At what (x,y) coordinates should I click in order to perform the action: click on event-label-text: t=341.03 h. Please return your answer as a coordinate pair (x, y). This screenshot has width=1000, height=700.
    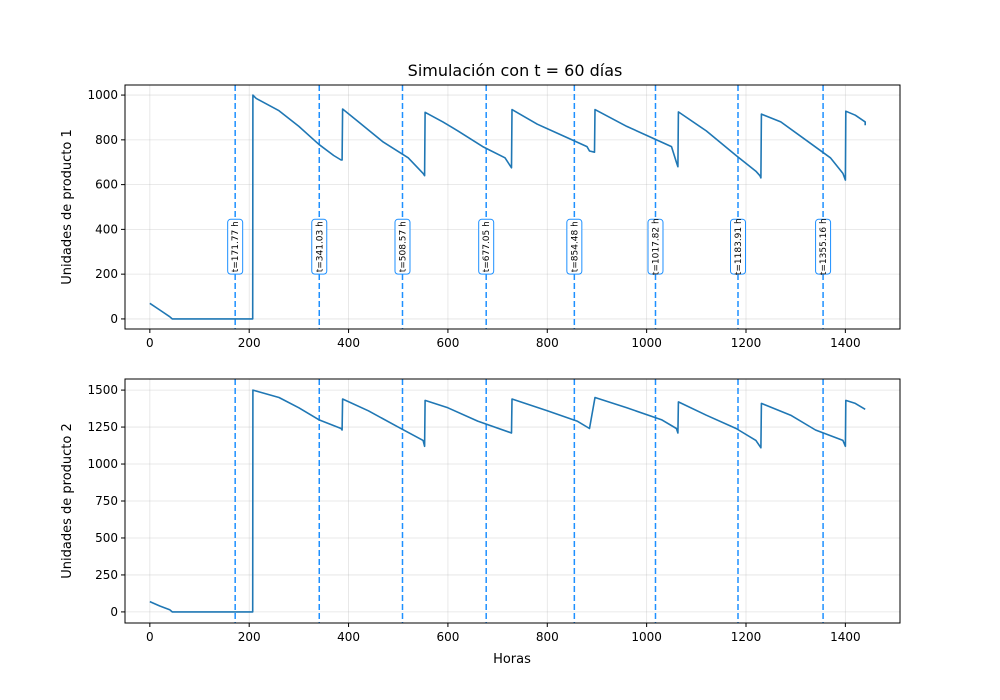
    Looking at the image, I should click on (320, 246).